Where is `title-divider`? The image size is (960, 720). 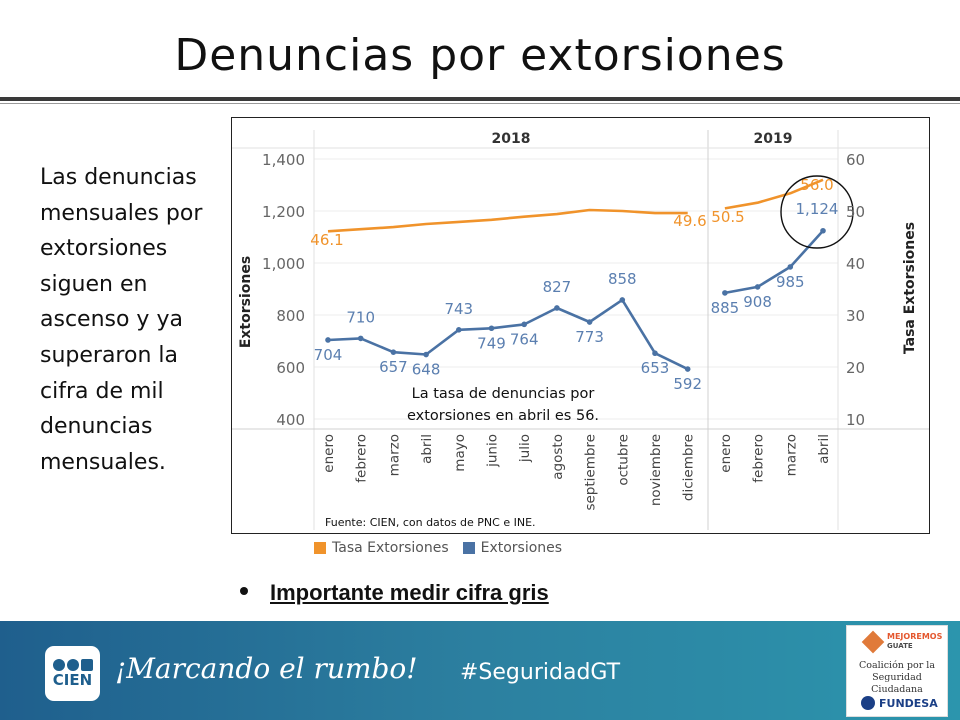
title-divider is located at coordinates (480, 99).